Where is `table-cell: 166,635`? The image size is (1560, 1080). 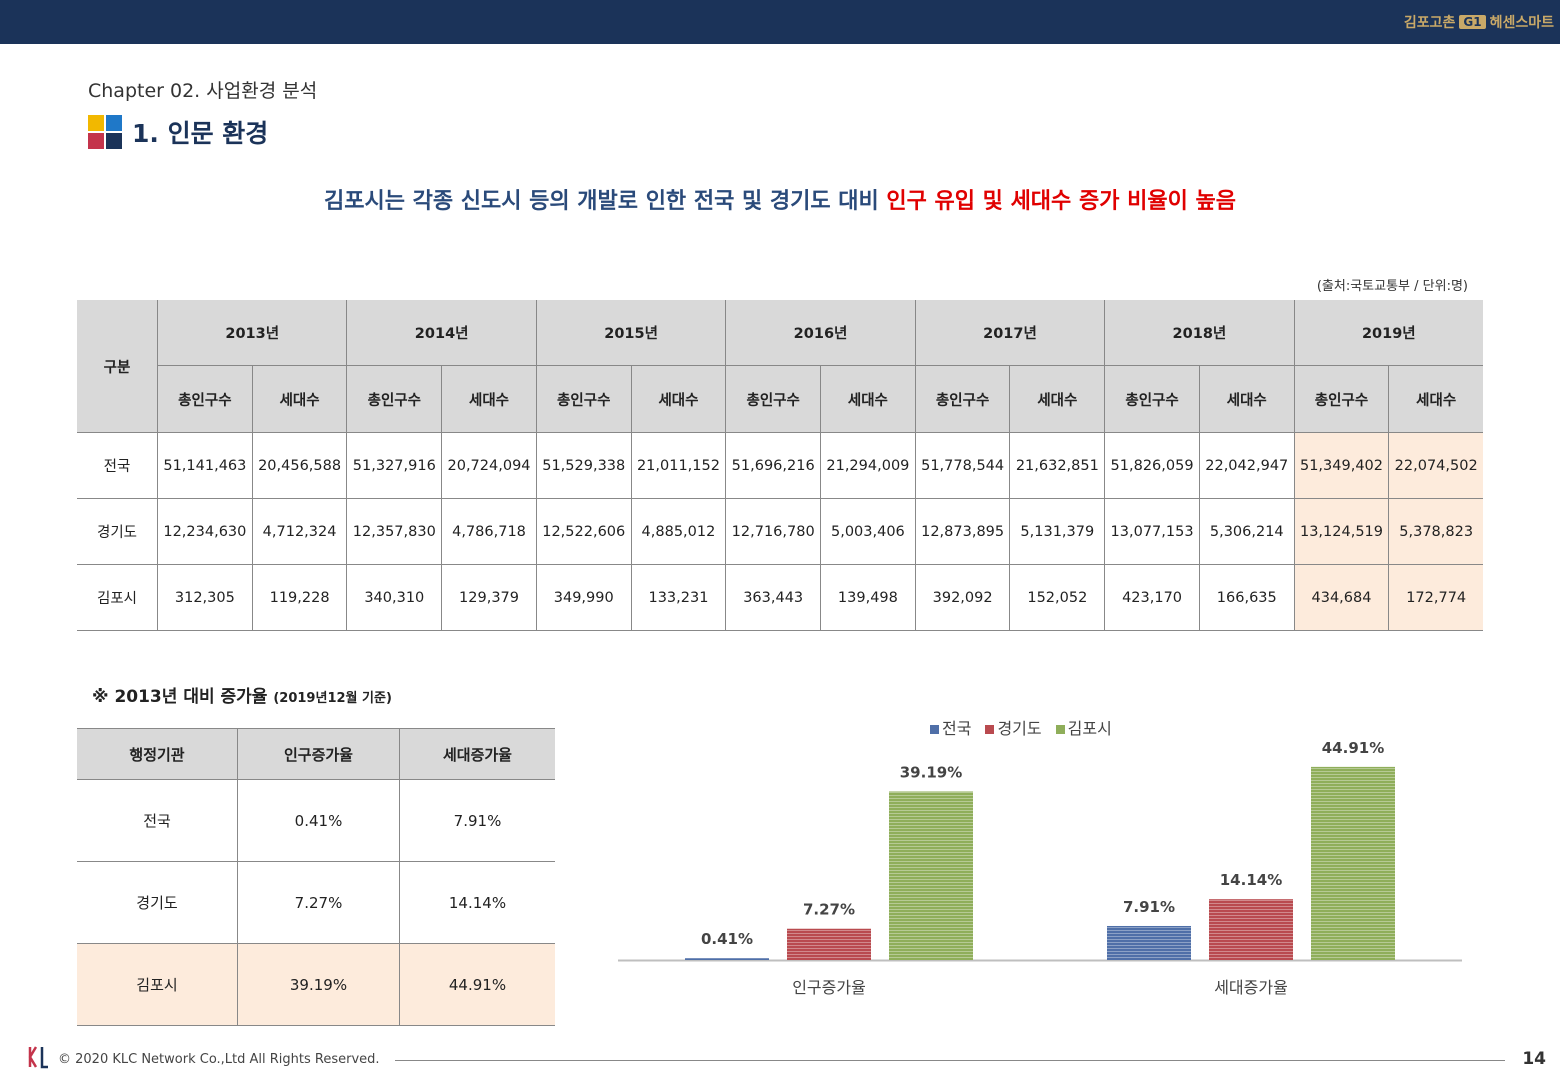
table-cell: 166,635 is located at coordinates (1246, 597).